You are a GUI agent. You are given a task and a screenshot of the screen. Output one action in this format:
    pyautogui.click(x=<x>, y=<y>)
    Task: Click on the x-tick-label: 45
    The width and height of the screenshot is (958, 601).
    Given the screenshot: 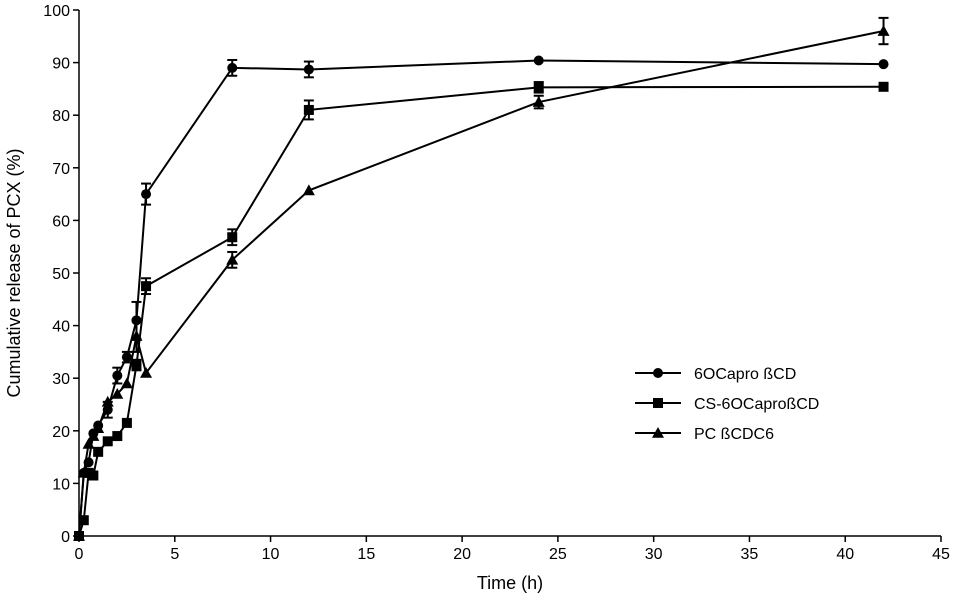 What is the action you would take?
    pyautogui.click(x=941, y=554)
    